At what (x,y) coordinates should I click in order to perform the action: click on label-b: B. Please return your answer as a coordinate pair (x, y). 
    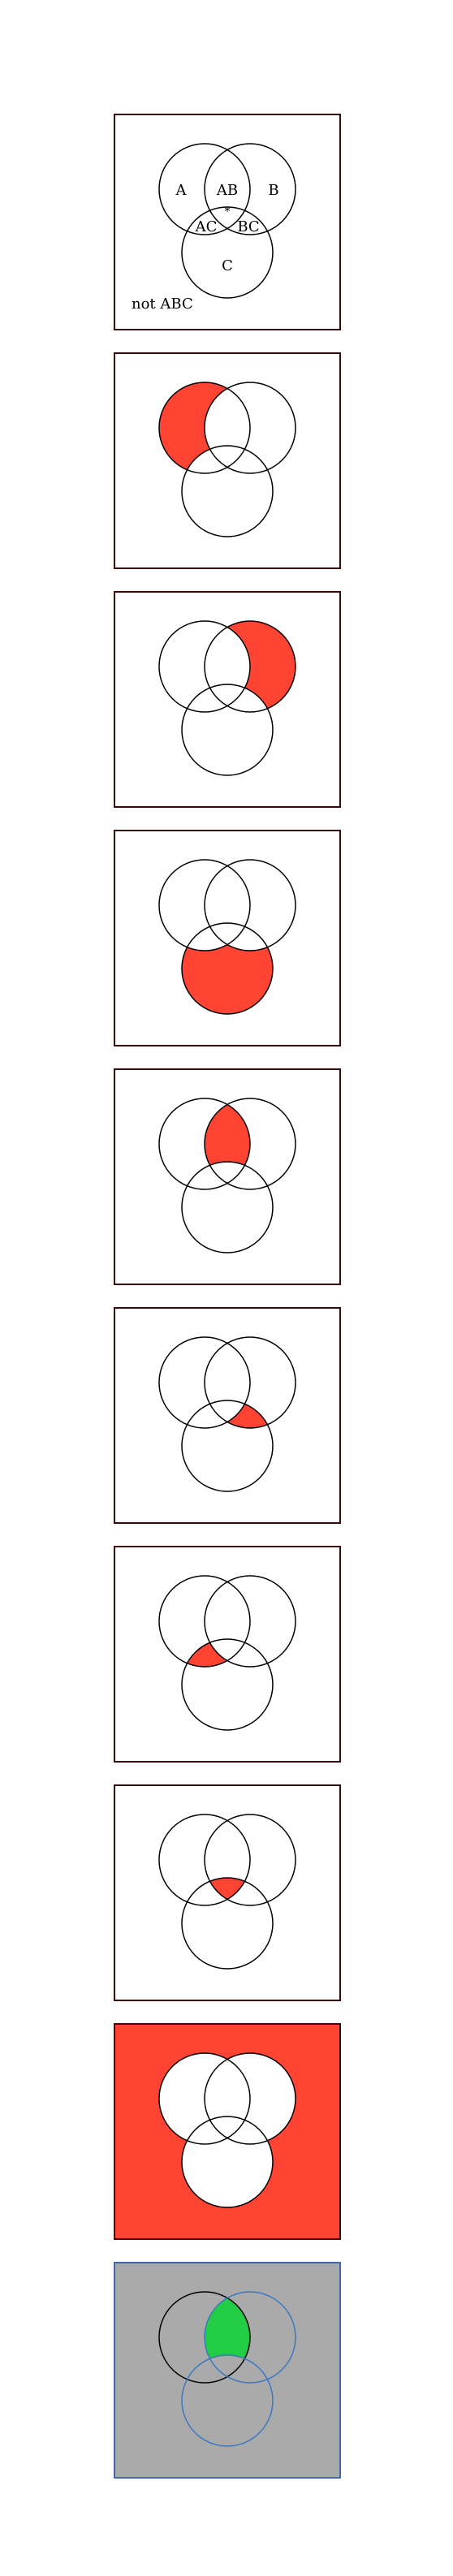
    Looking at the image, I should click on (273, 190).